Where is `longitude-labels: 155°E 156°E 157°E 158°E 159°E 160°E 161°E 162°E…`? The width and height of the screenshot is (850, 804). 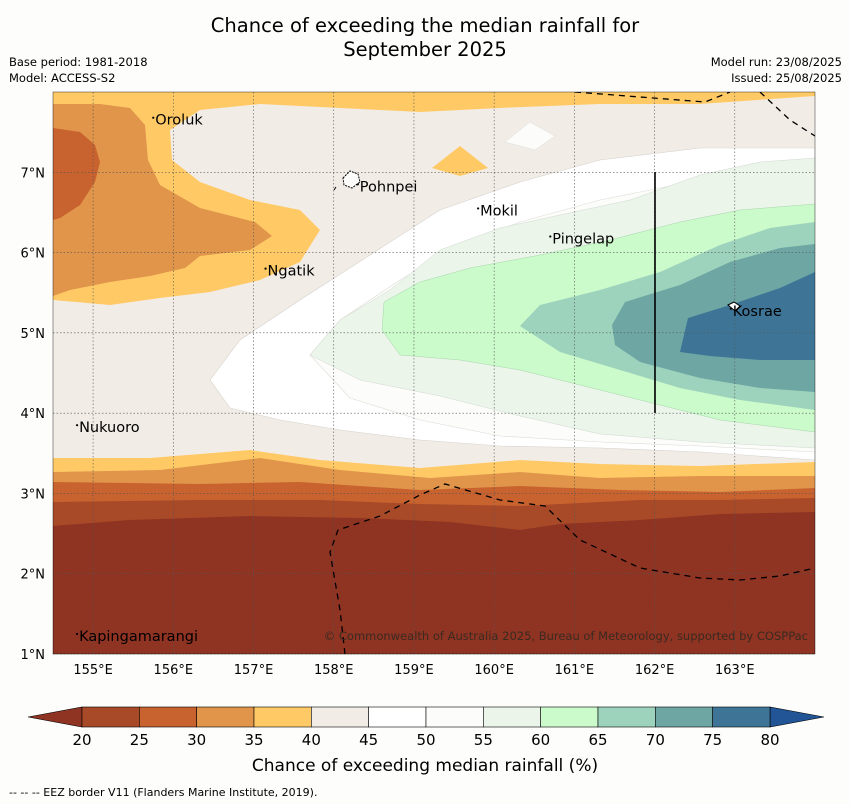 longitude-labels: 155°E 156°E 157°E 158°E 159°E 160°E 161°E 162°E… is located at coordinates (413, 670).